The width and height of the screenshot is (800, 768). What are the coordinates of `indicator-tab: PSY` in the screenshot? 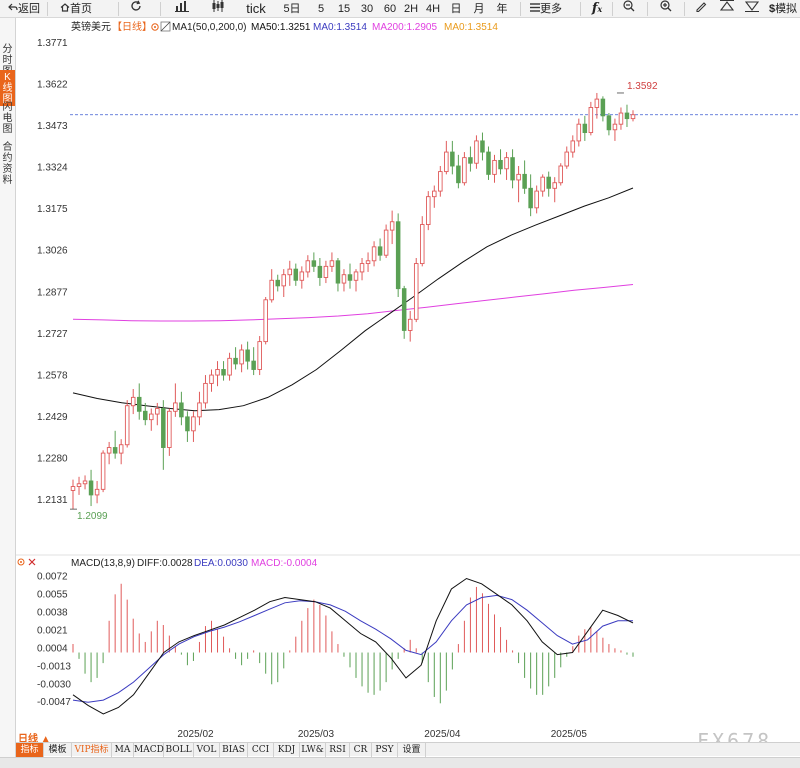 It's located at (385, 750).